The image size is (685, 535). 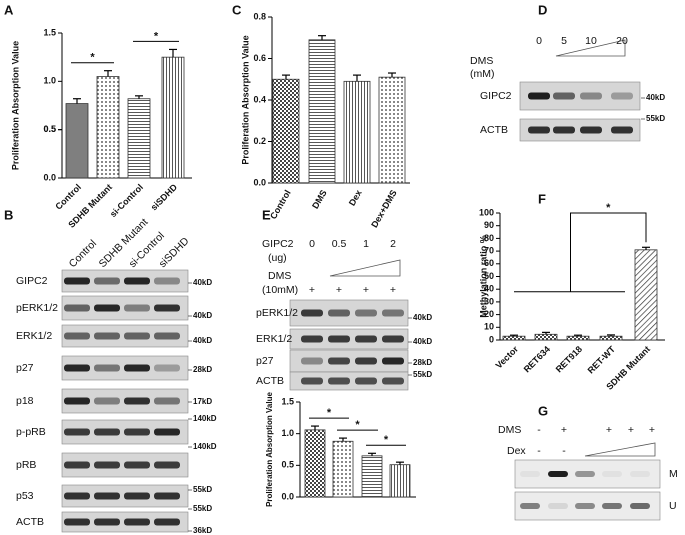 What do you see at coordinates (280, 290) in the screenshot?
I see `treatment-unit: (10mM)` at bounding box center [280, 290].